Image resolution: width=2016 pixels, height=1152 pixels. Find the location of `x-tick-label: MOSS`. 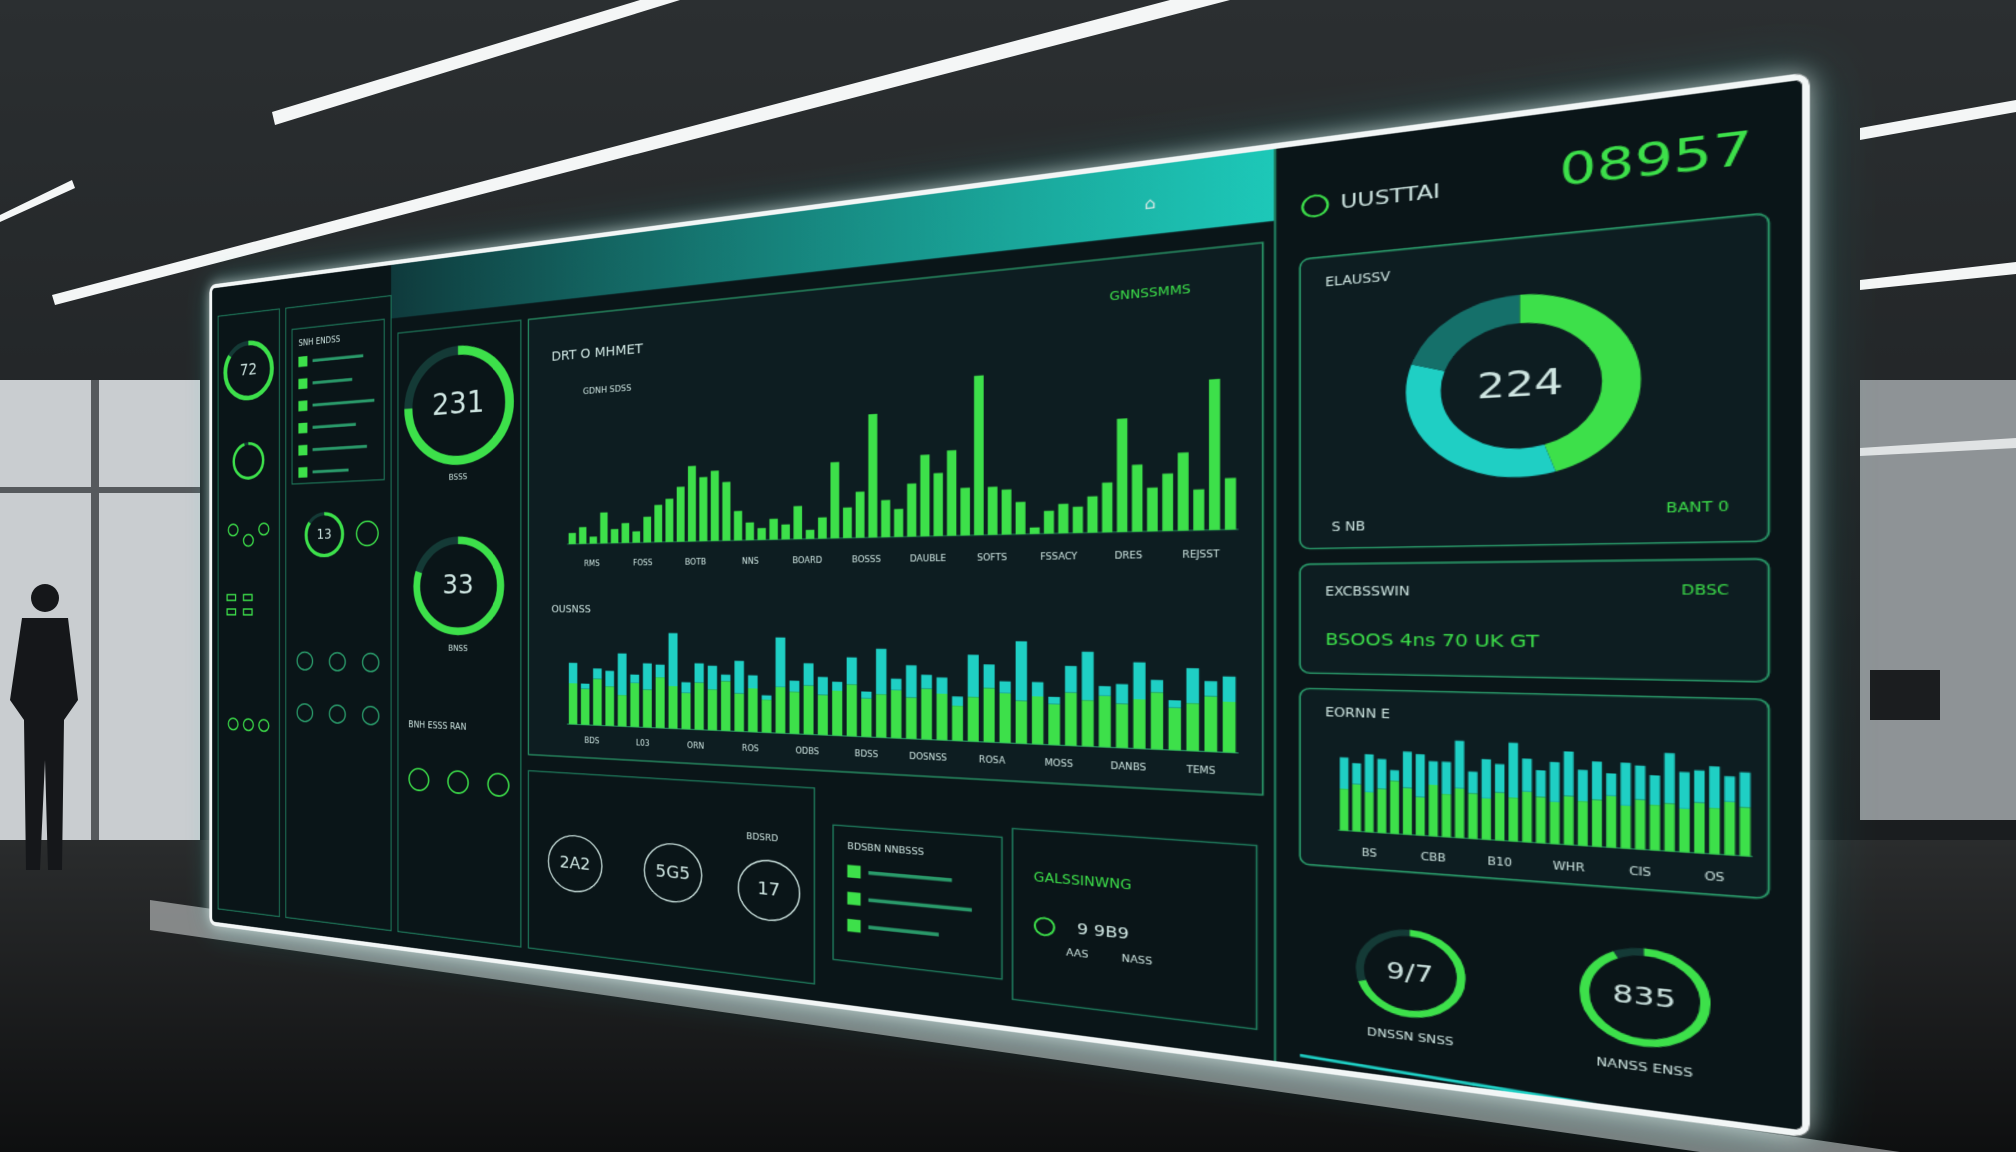

x-tick-label: MOSS is located at coordinates (1059, 764).